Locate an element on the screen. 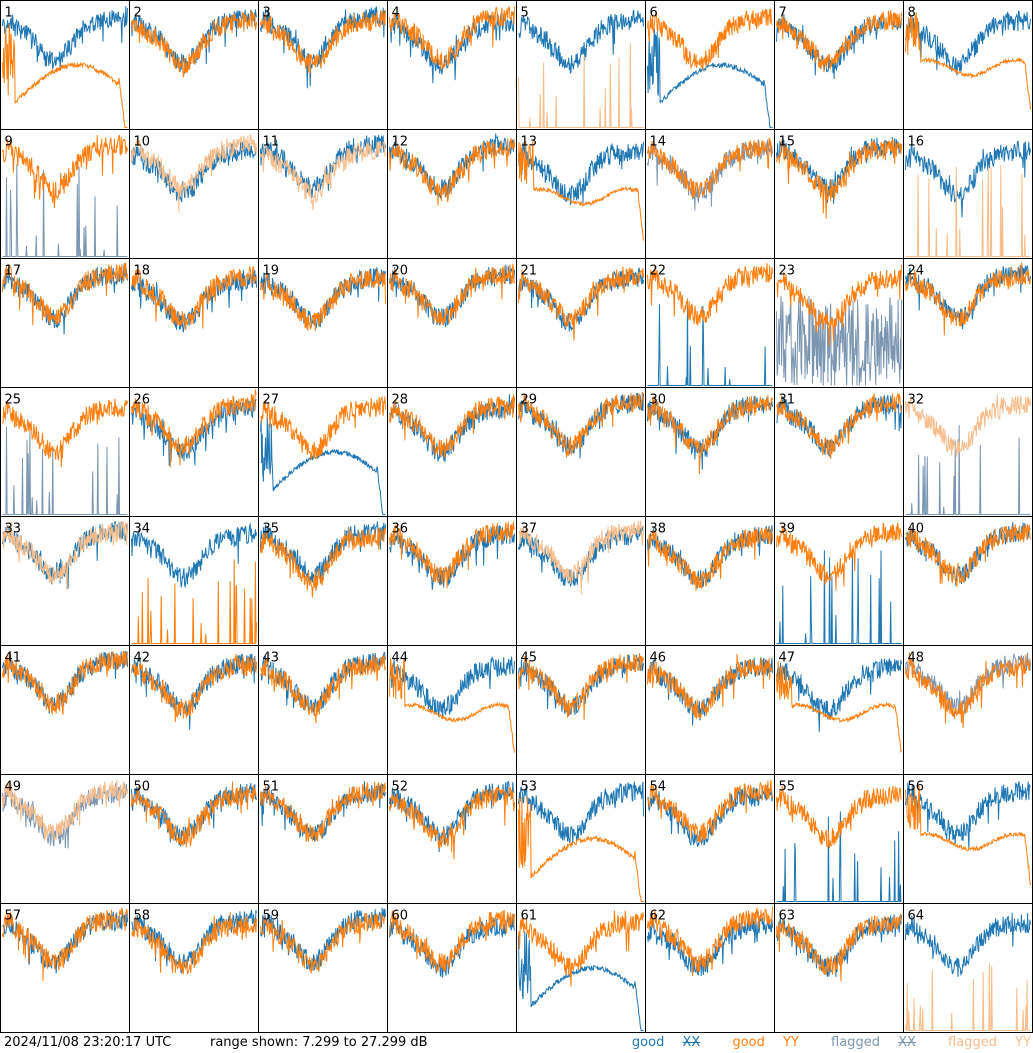 The height and width of the screenshot is (1053, 1033). panel-50: 50 is located at coordinates (194, 839).